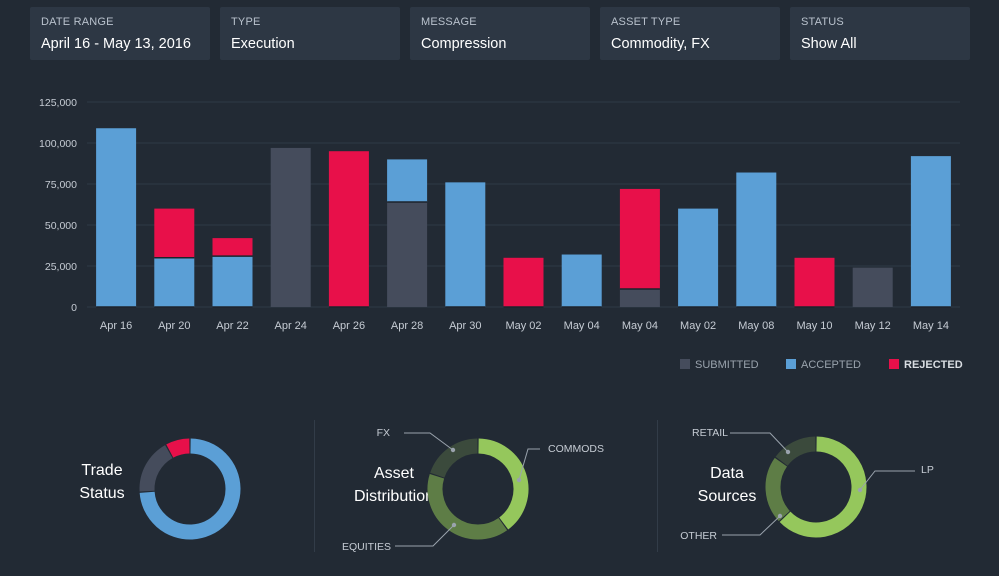  Describe the element at coordinates (156, 468) in the screenshot. I see `donut-segment-submitted` at that location.